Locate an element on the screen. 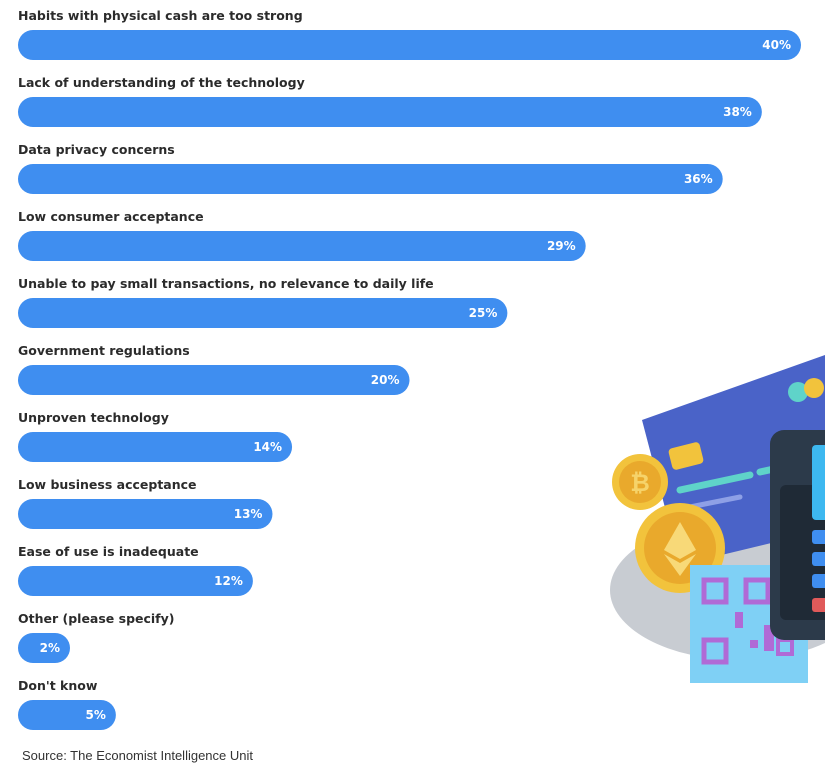 The width and height of the screenshot is (825, 767). category-label: Unproven technology is located at coordinates (93, 417).